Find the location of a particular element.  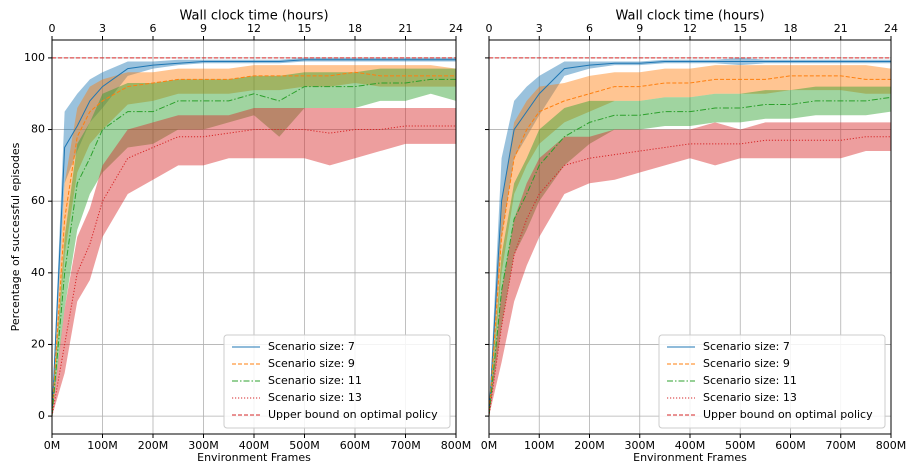

y-tick-label: 20 is located at coordinates (38, 343).